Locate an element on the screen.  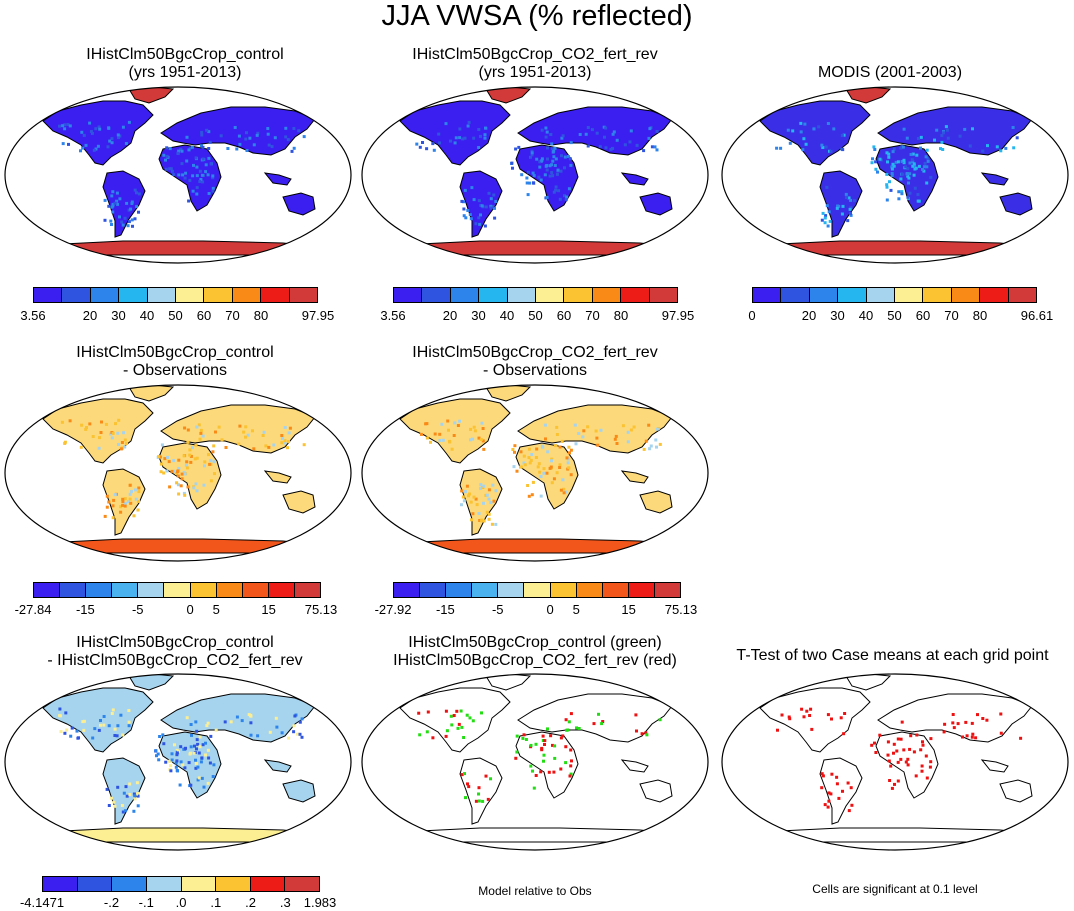
panel3-title: MODIS (2001-2003) is located at coordinates (890, 73).